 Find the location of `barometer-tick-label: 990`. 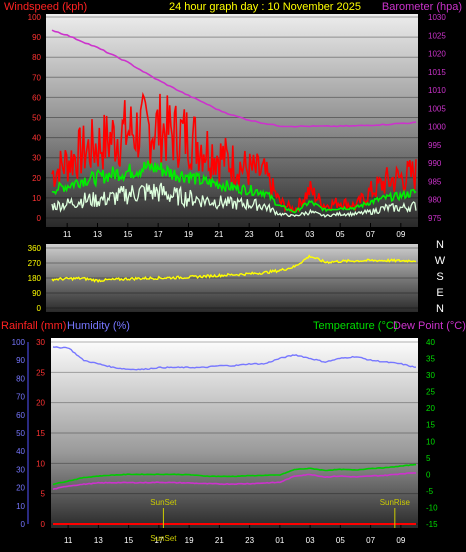

barometer-tick-label: 990 is located at coordinates (435, 163).